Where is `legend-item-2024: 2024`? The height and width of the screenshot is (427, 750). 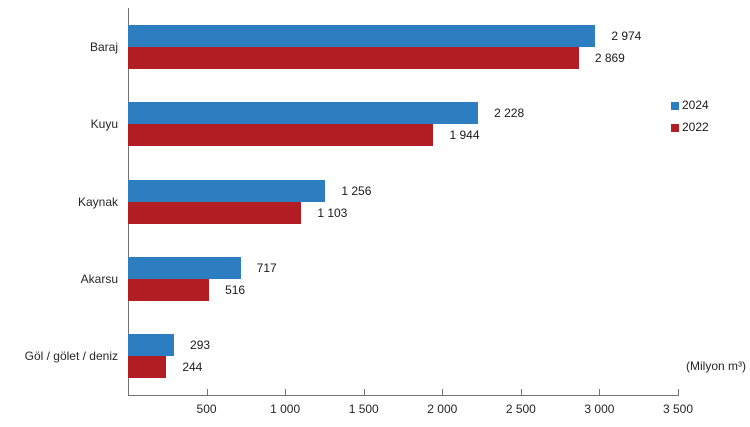 legend-item-2024: 2024 is located at coordinates (690, 105).